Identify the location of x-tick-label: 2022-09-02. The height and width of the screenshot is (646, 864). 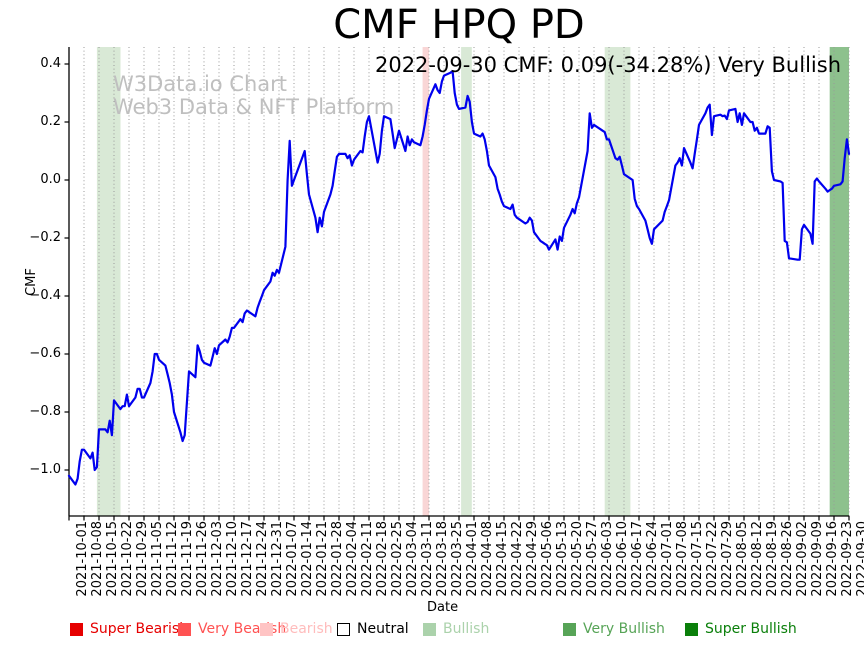
(802, 559).